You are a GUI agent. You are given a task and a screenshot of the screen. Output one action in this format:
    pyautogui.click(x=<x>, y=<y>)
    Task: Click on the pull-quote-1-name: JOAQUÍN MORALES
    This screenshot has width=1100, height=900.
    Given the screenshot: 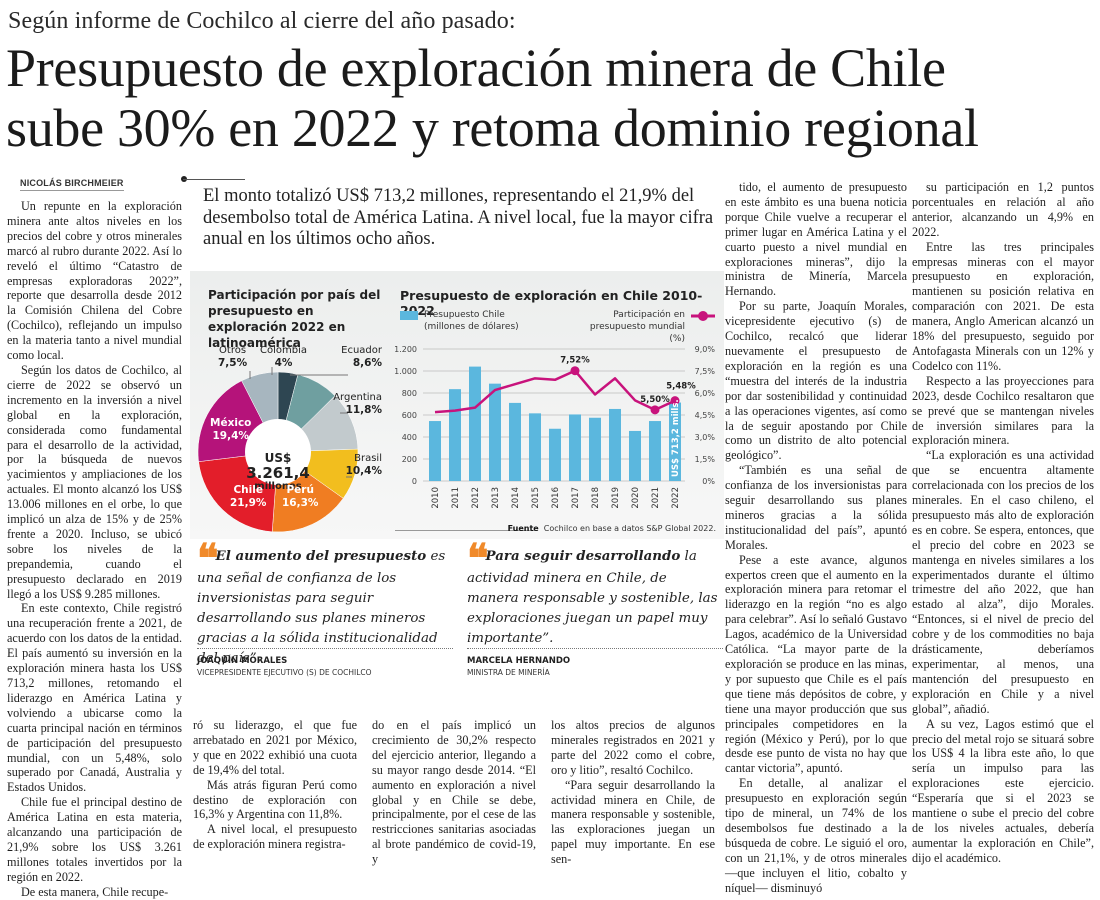 What is the action you would take?
    pyautogui.click(x=242, y=661)
    